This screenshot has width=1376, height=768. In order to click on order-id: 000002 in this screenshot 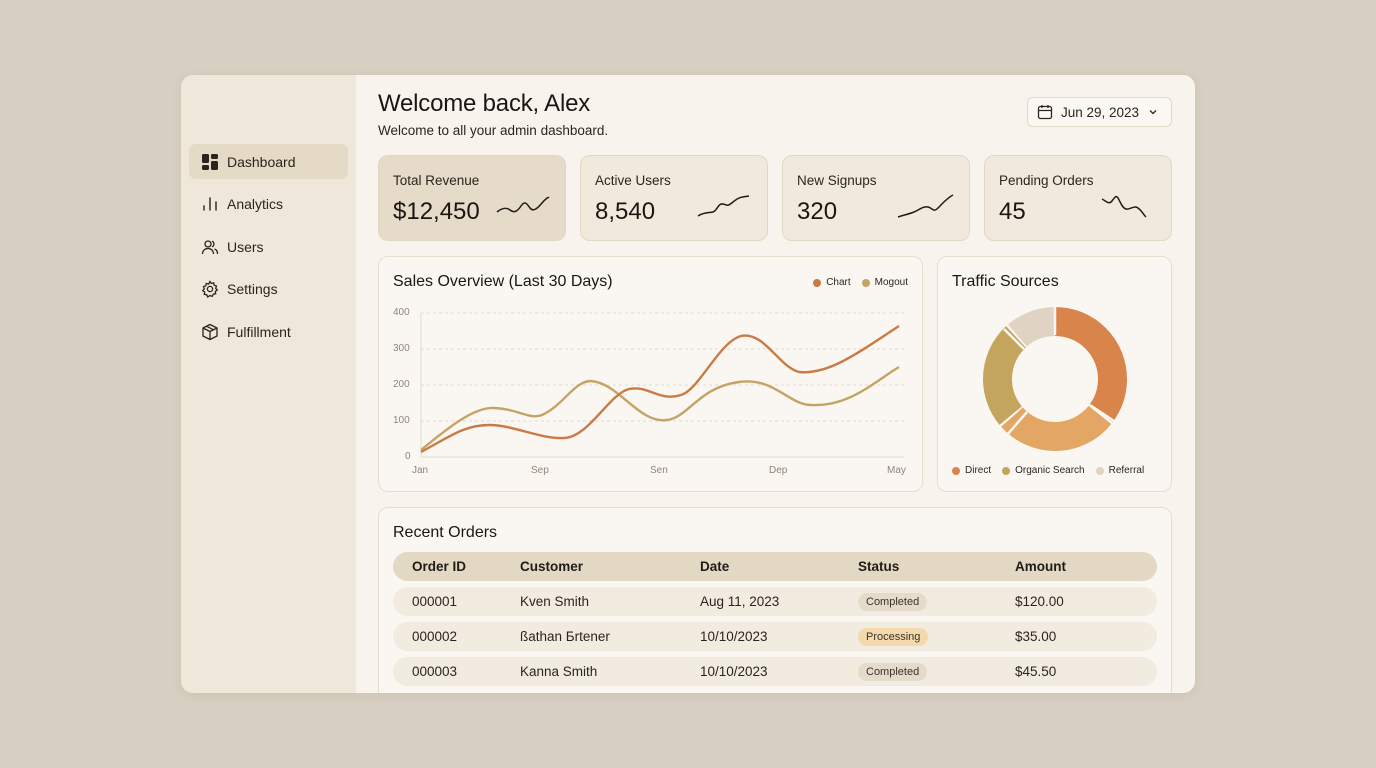, I will do `click(456, 636)`.